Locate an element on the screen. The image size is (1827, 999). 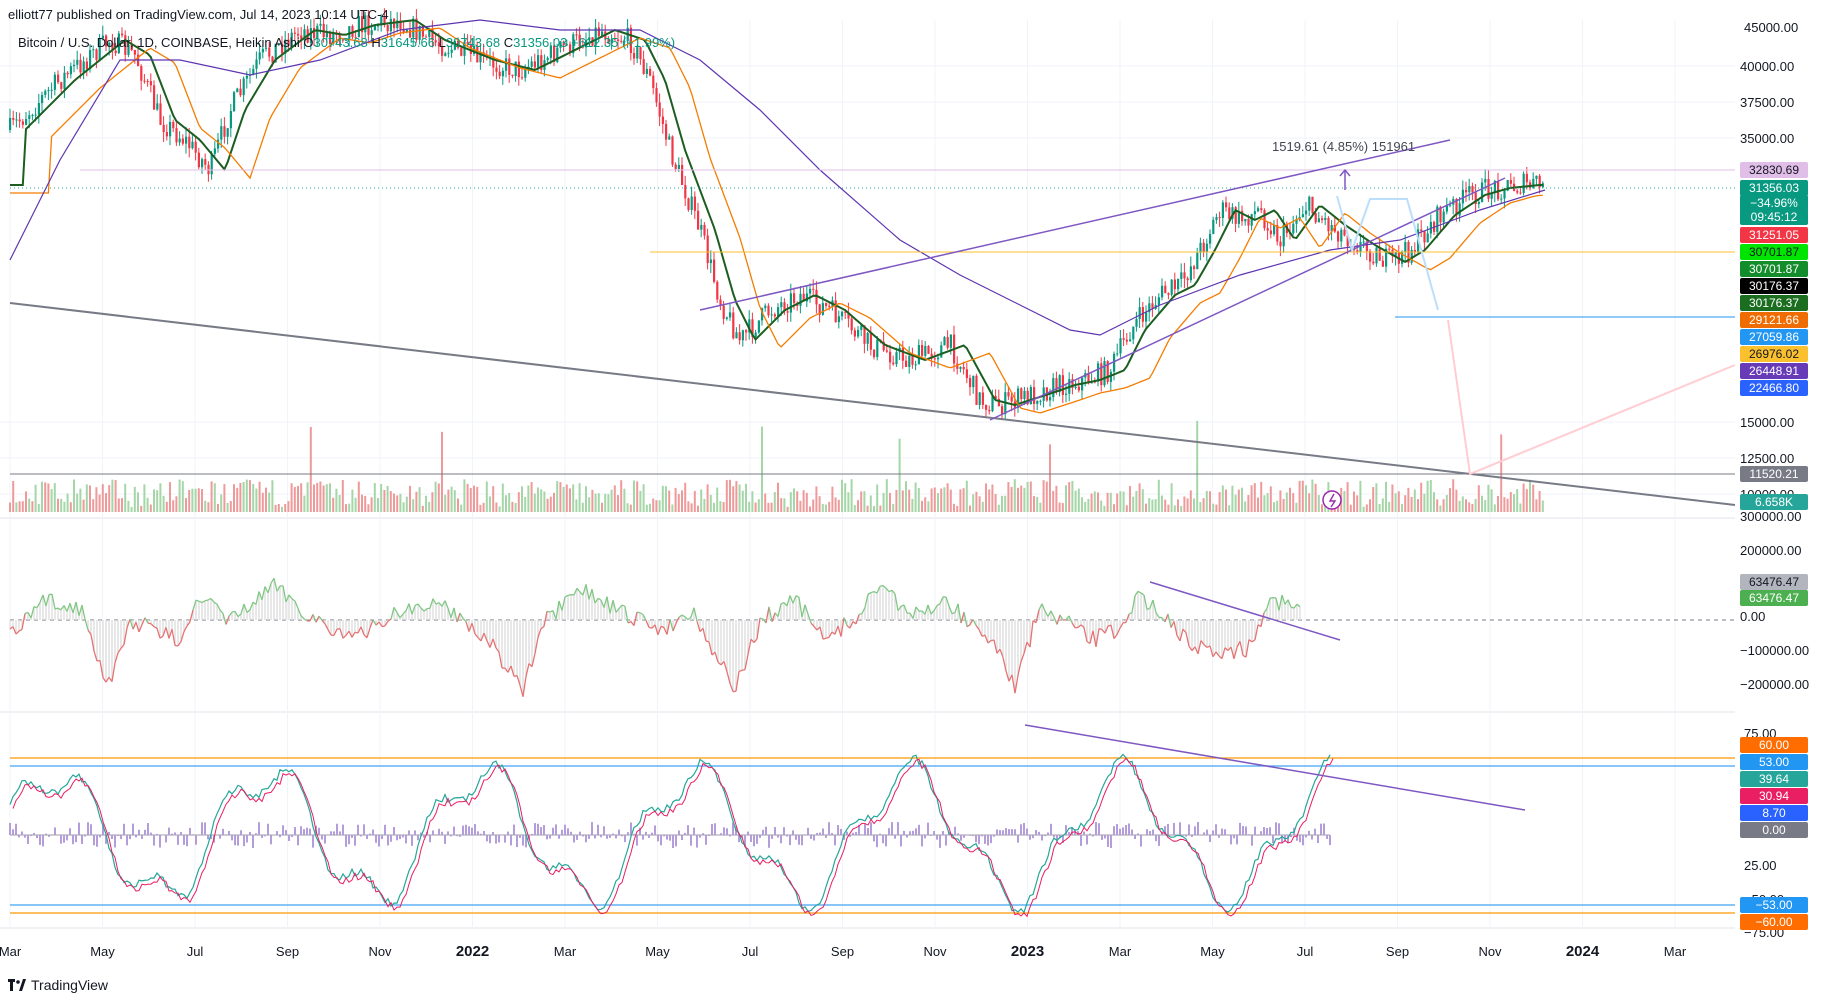
replay-icon is located at coordinates (1332, 500).